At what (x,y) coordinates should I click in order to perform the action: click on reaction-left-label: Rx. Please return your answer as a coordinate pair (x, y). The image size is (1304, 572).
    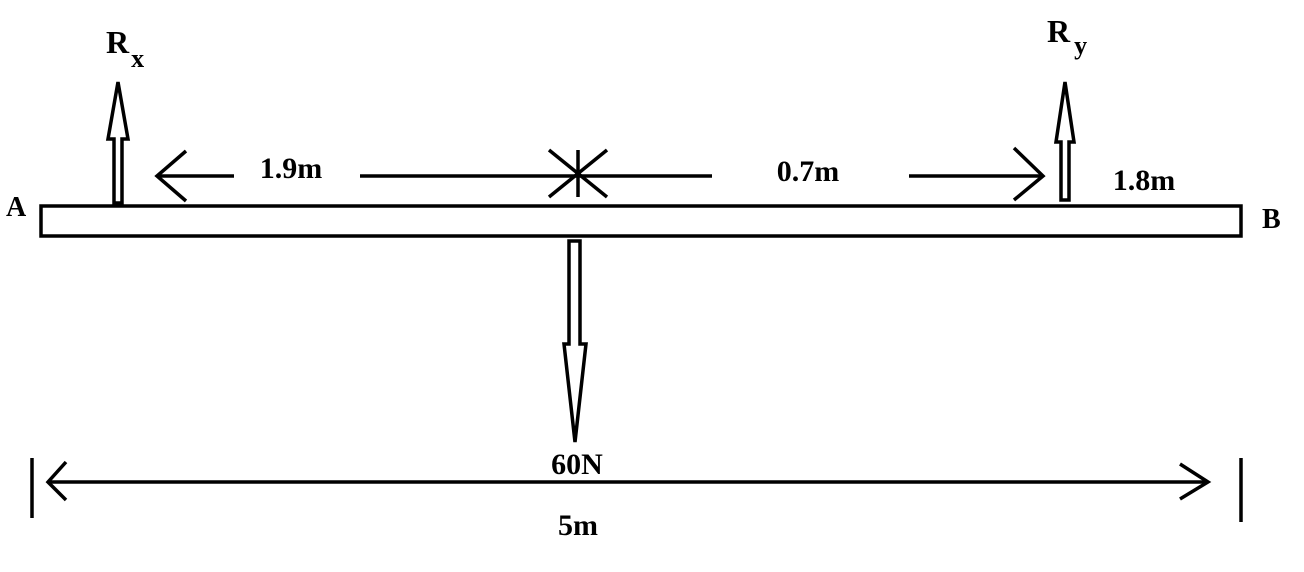
    Looking at the image, I should click on (125, 48).